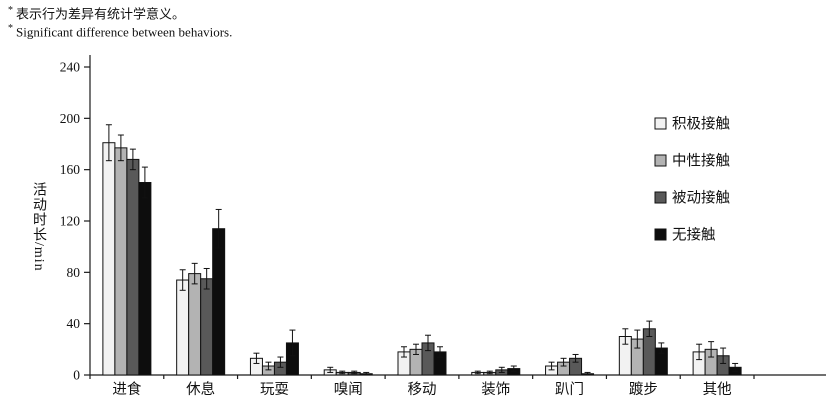 This screenshot has width=834, height=403. What do you see at coordinates (717, 389) in the screenshot?
I see `x-category-label: 其他` at bounding box center [717, 389].